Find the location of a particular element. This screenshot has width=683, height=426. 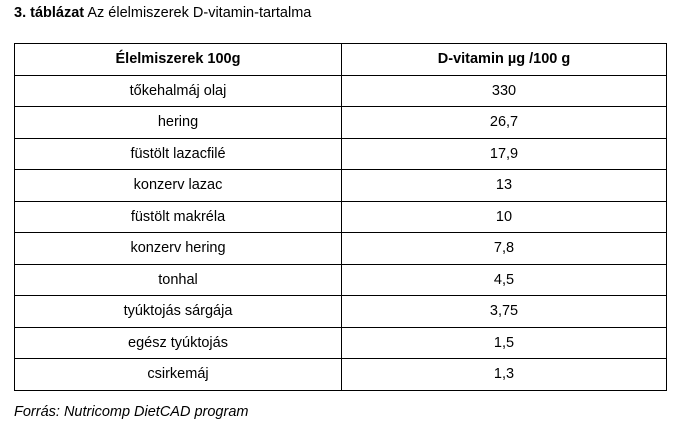

table-row: füstölt makréla 10 is located at coordinates (340, 216).